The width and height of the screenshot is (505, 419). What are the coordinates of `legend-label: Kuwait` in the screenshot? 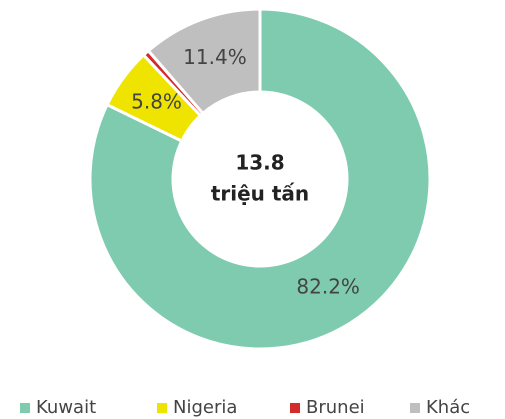 It's located at (66, 407).